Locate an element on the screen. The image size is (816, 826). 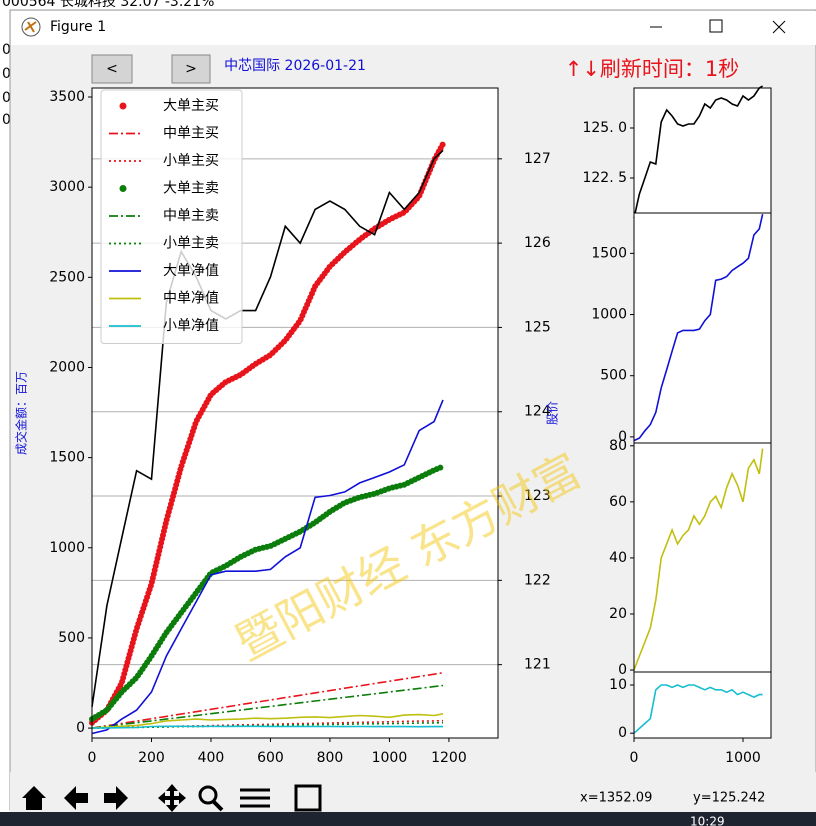
zoom-handle is located at coordinates (217, 805).